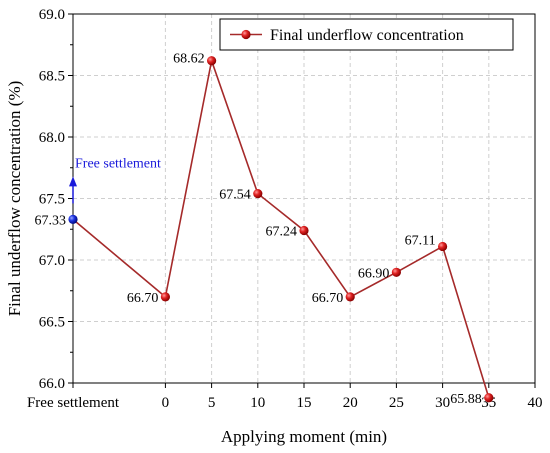 The image size is (550, 453). Describe the element at coordinates (115, 180) in the screenshot. I see `annotation: Free settlement` at that location.